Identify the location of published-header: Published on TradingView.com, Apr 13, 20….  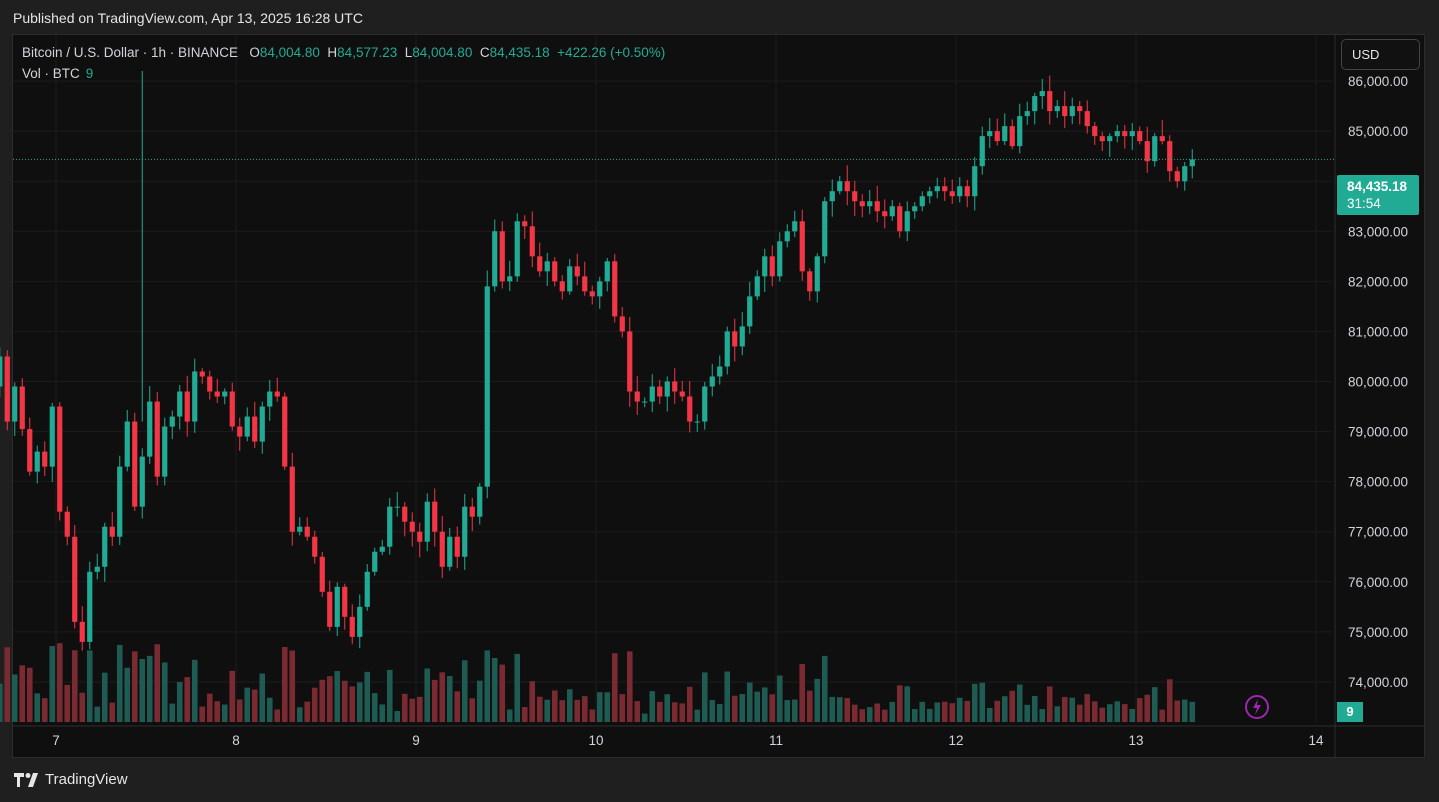
(188, 18).